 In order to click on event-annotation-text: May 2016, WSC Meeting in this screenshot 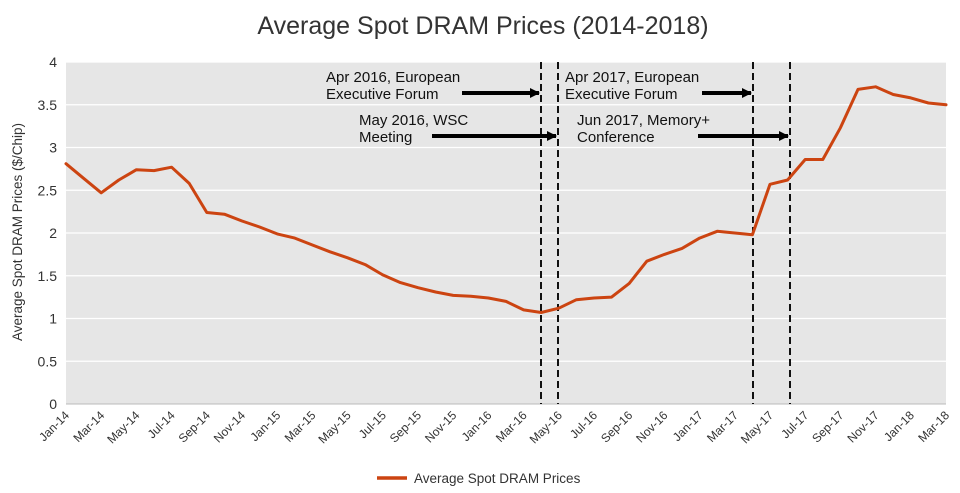, I will do `click(413, 129)`.